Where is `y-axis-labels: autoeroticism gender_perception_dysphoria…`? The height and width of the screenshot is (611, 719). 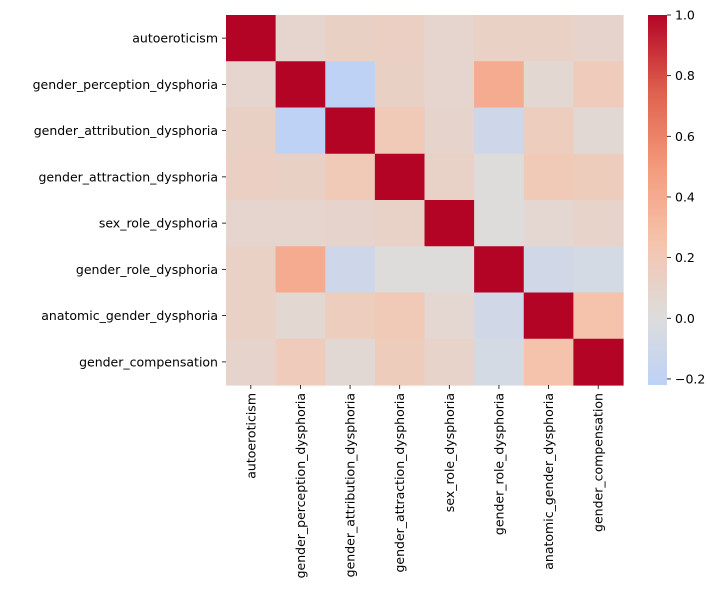 y-axis-labels: autoeroticism gender_perception_dysphoria… is located at coordinates (129, 200).